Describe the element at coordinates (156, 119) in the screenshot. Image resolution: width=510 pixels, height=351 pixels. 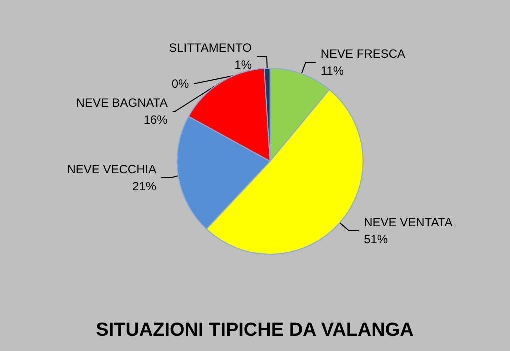
I see `data-label: 16%` at that location.